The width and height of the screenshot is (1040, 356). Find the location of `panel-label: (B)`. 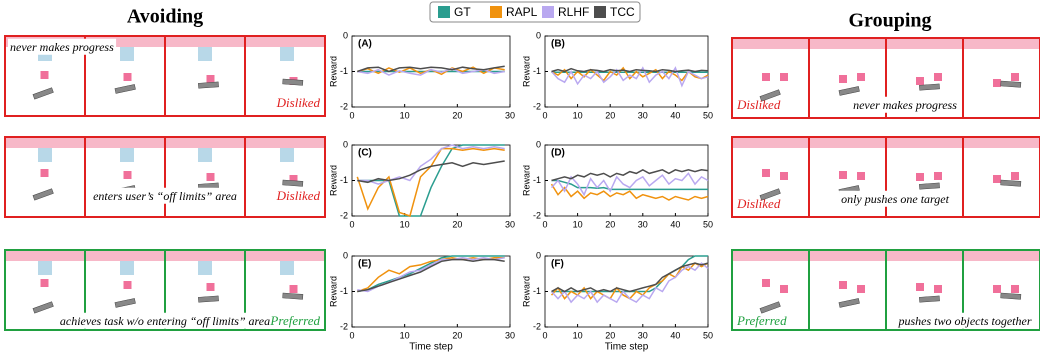

panel-label: (B) is located at coordinates (558, 44).